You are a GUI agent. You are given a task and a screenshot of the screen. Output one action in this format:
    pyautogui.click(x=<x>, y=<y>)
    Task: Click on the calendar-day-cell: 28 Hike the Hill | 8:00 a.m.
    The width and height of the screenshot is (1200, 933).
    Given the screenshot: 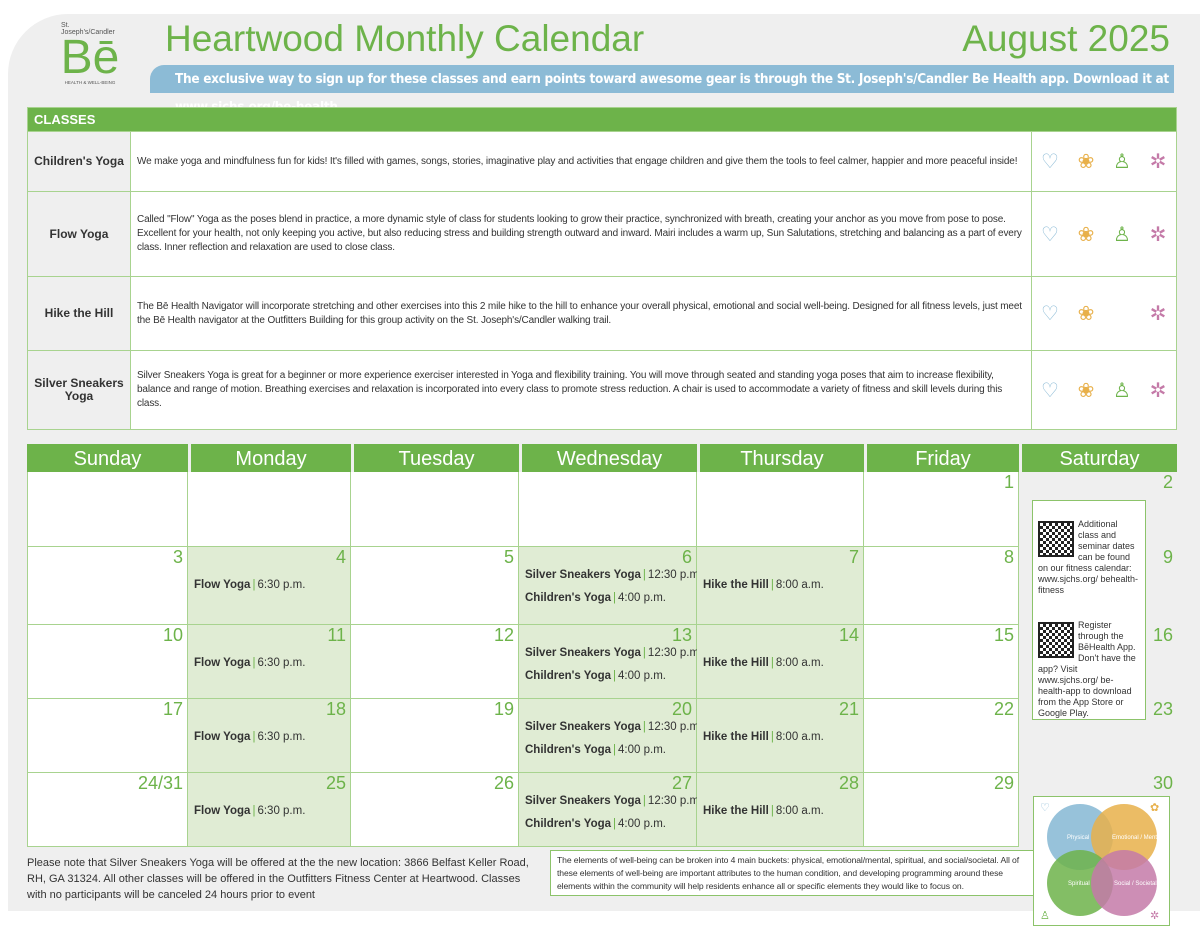 What is the action you would take?
    pyautogui.click(x=780, y=810)
    